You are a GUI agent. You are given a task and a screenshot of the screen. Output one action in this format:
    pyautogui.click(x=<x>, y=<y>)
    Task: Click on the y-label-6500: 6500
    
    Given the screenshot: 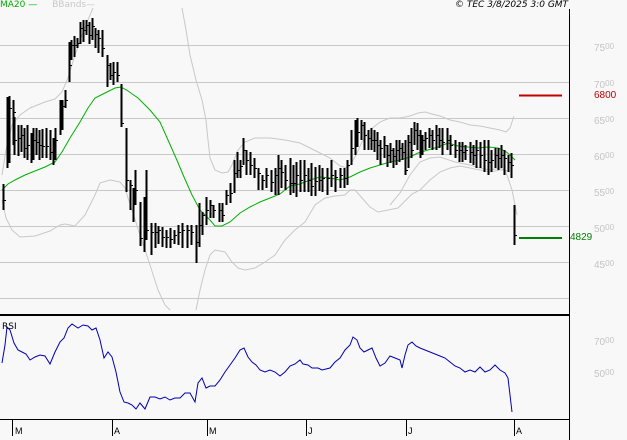 What is the action you would take?
    pyautogui.click(x=604, y=121)
    